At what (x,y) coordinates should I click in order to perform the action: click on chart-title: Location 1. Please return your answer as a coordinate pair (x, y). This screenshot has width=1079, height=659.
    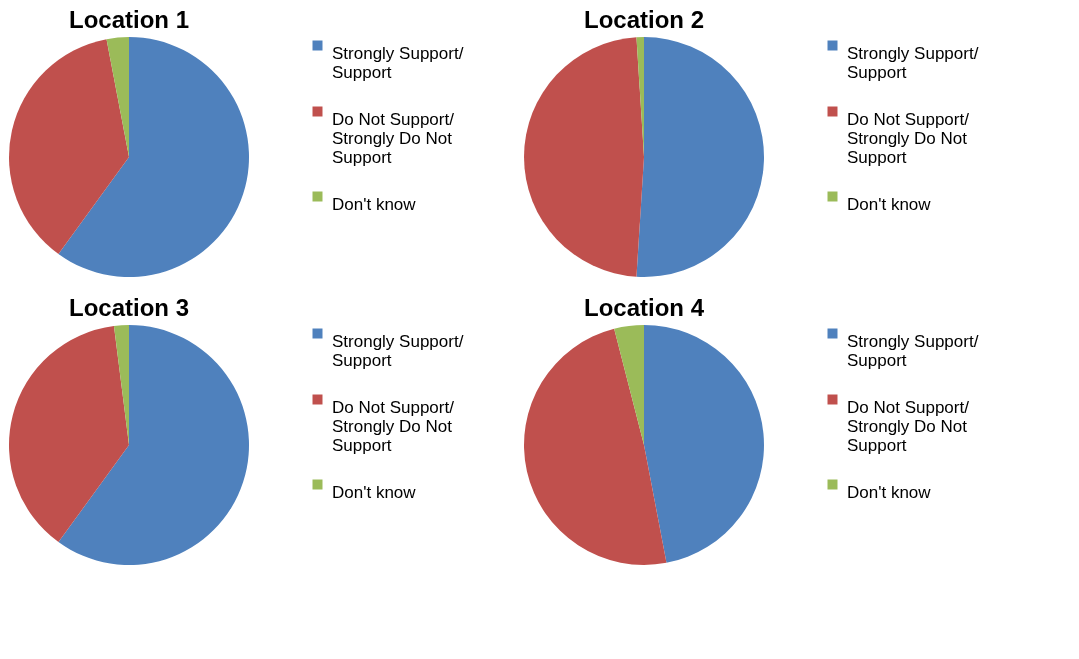
    Looking at the image, I should click on (129, 19).